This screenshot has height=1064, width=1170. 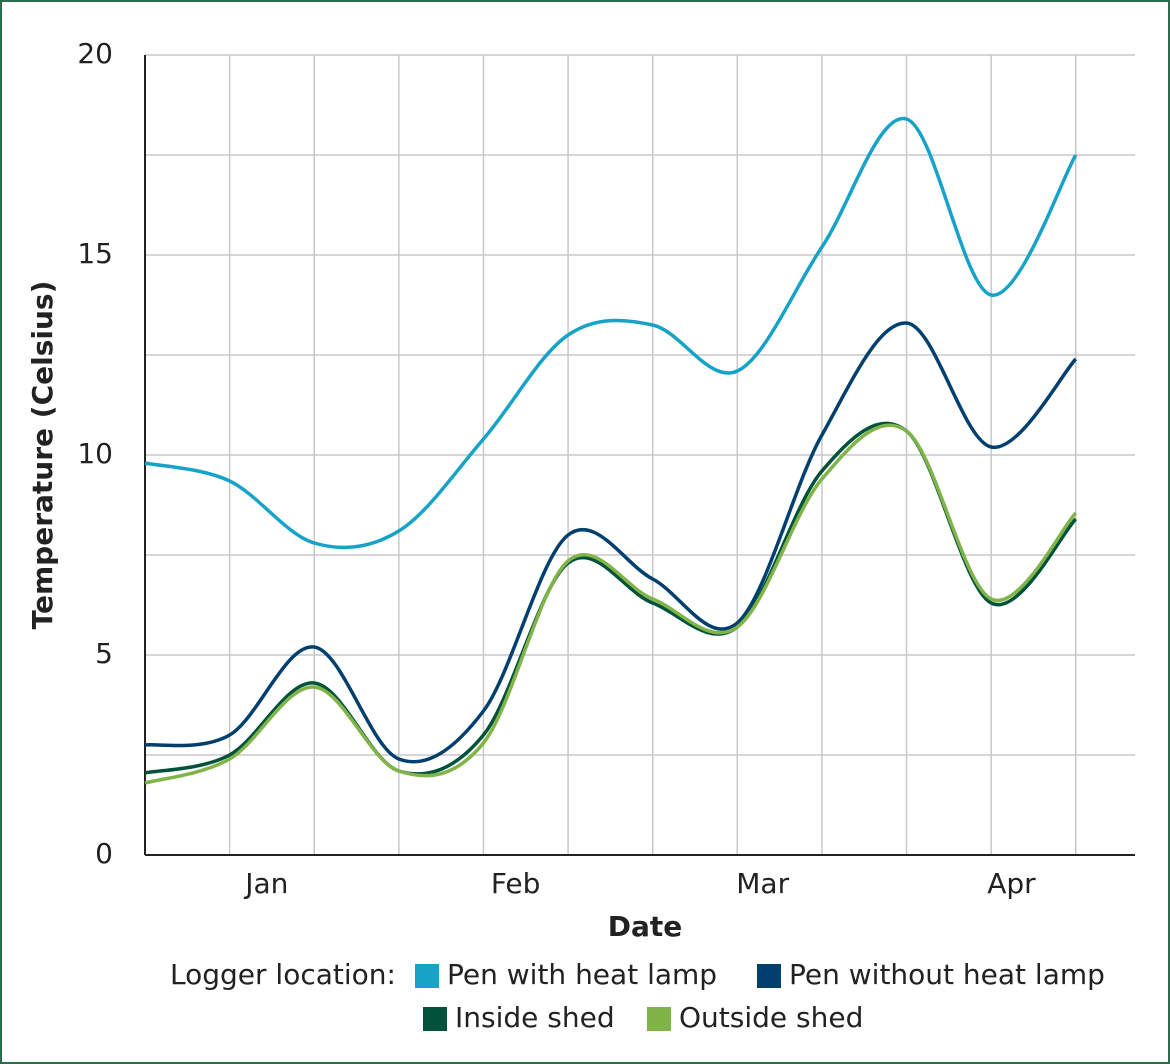 I want to click on legend-label: Pen without heat lamp, so click(x=947, y=974).